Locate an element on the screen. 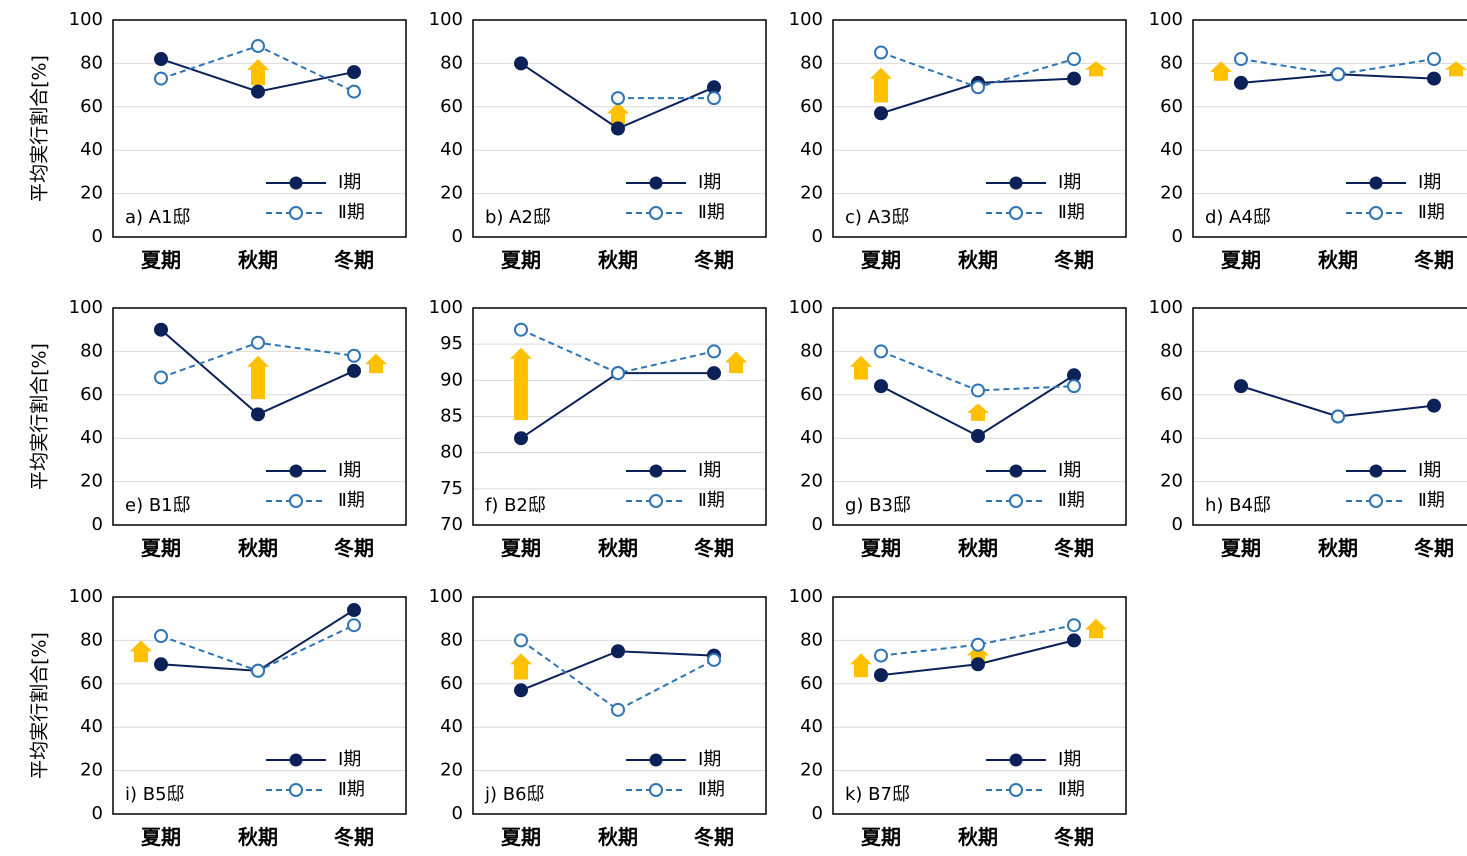  y-tick-label: 80 is located at coordinates (1171, 62).